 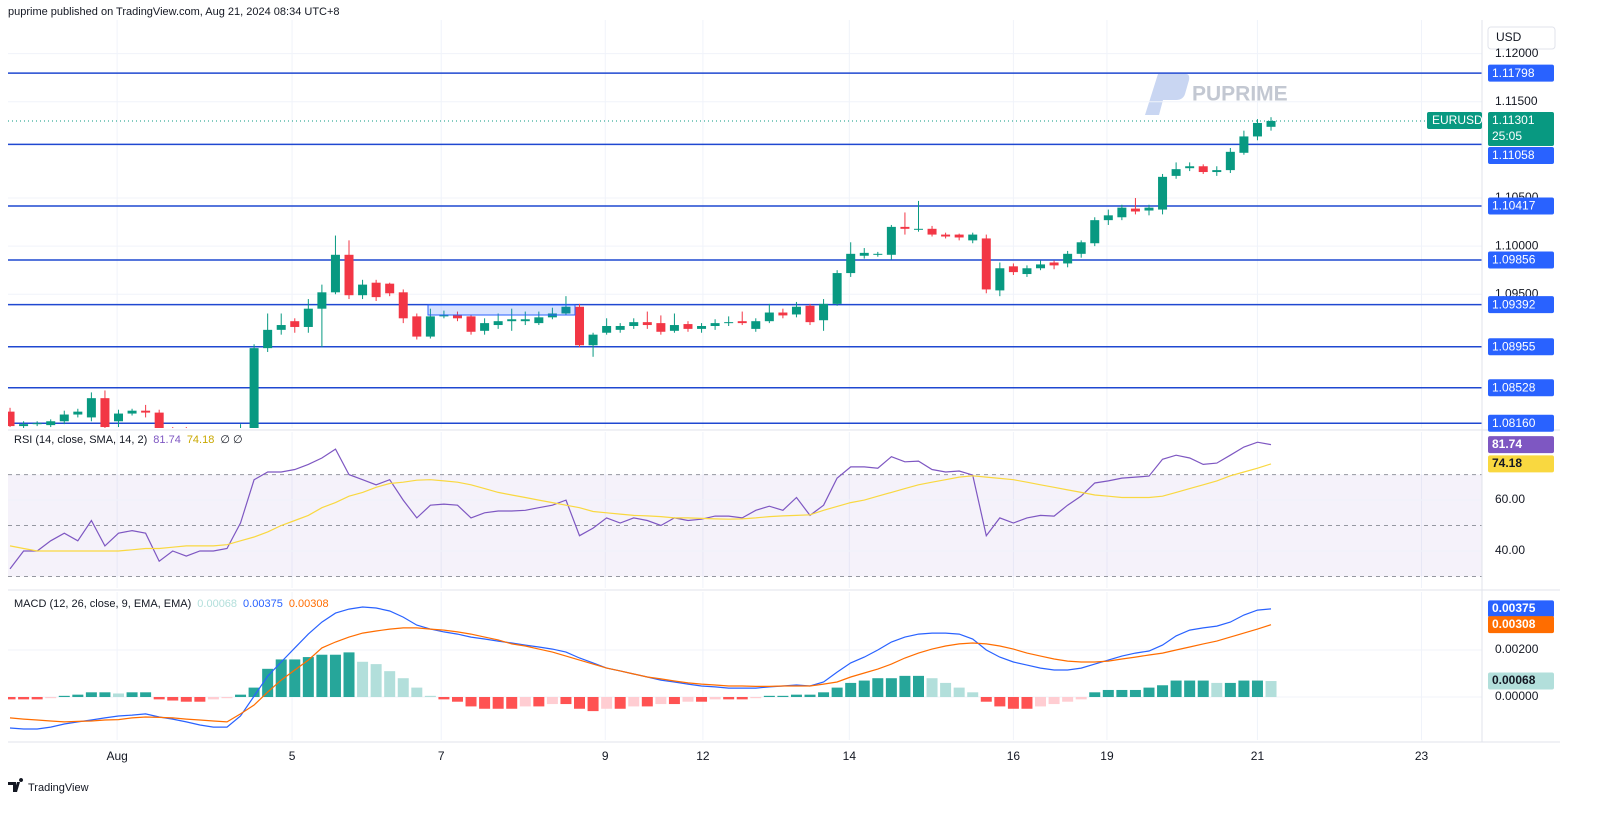 What do you see at coordinates (1509, 37) in the screenshot?
I see `currency: USD` at bounding box center [1509, 37].